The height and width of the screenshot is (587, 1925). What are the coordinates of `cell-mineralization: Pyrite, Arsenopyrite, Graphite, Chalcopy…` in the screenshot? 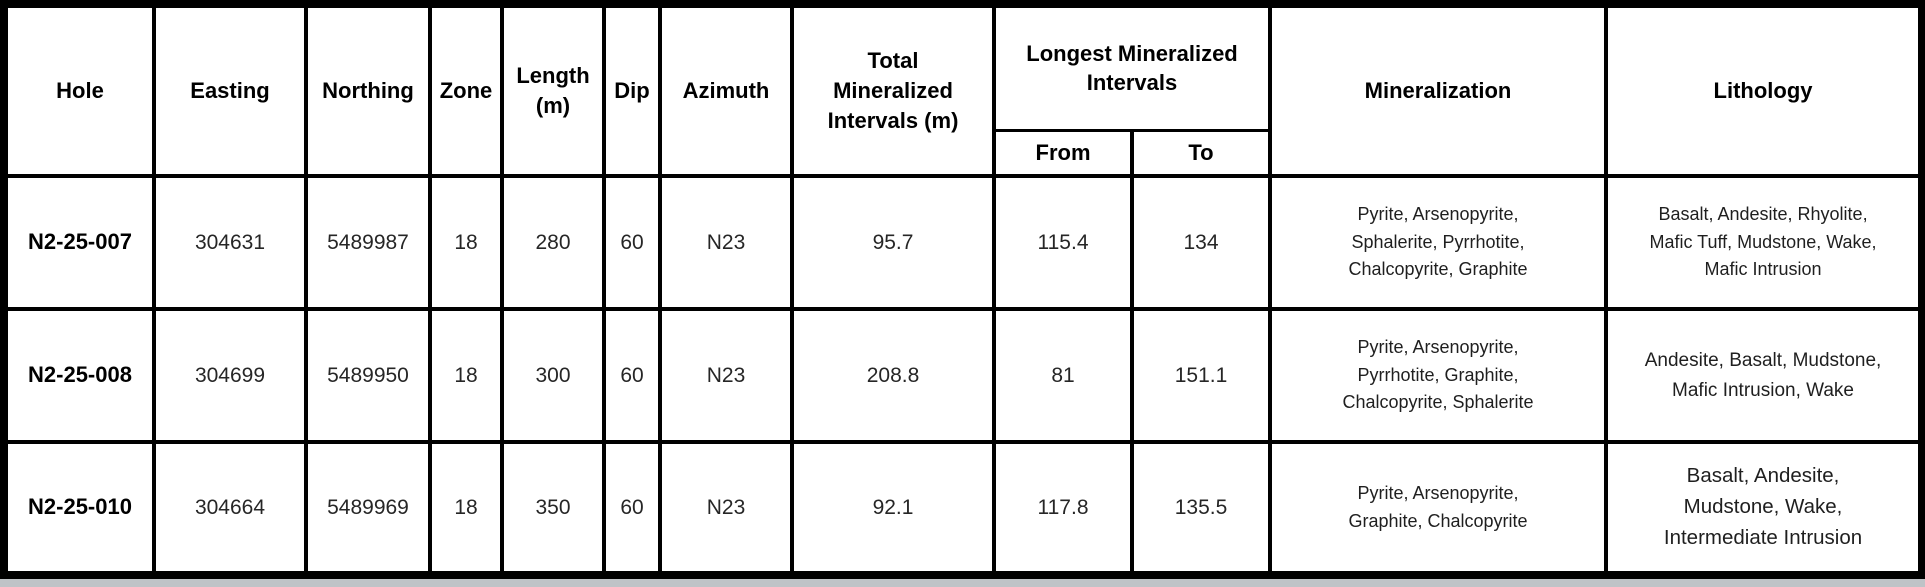 It's located at (1438, 508).